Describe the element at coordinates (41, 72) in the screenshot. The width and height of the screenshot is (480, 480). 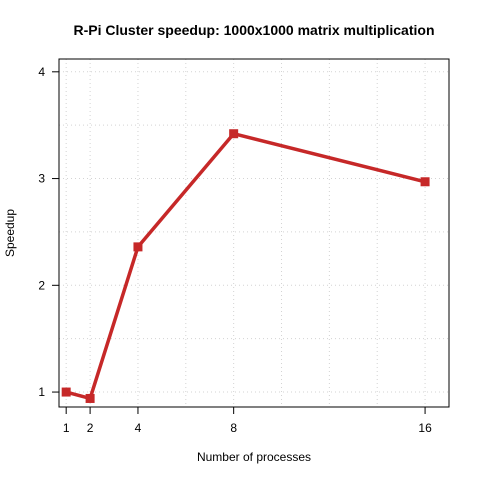
I see `y-tick-label: 4` at that location.